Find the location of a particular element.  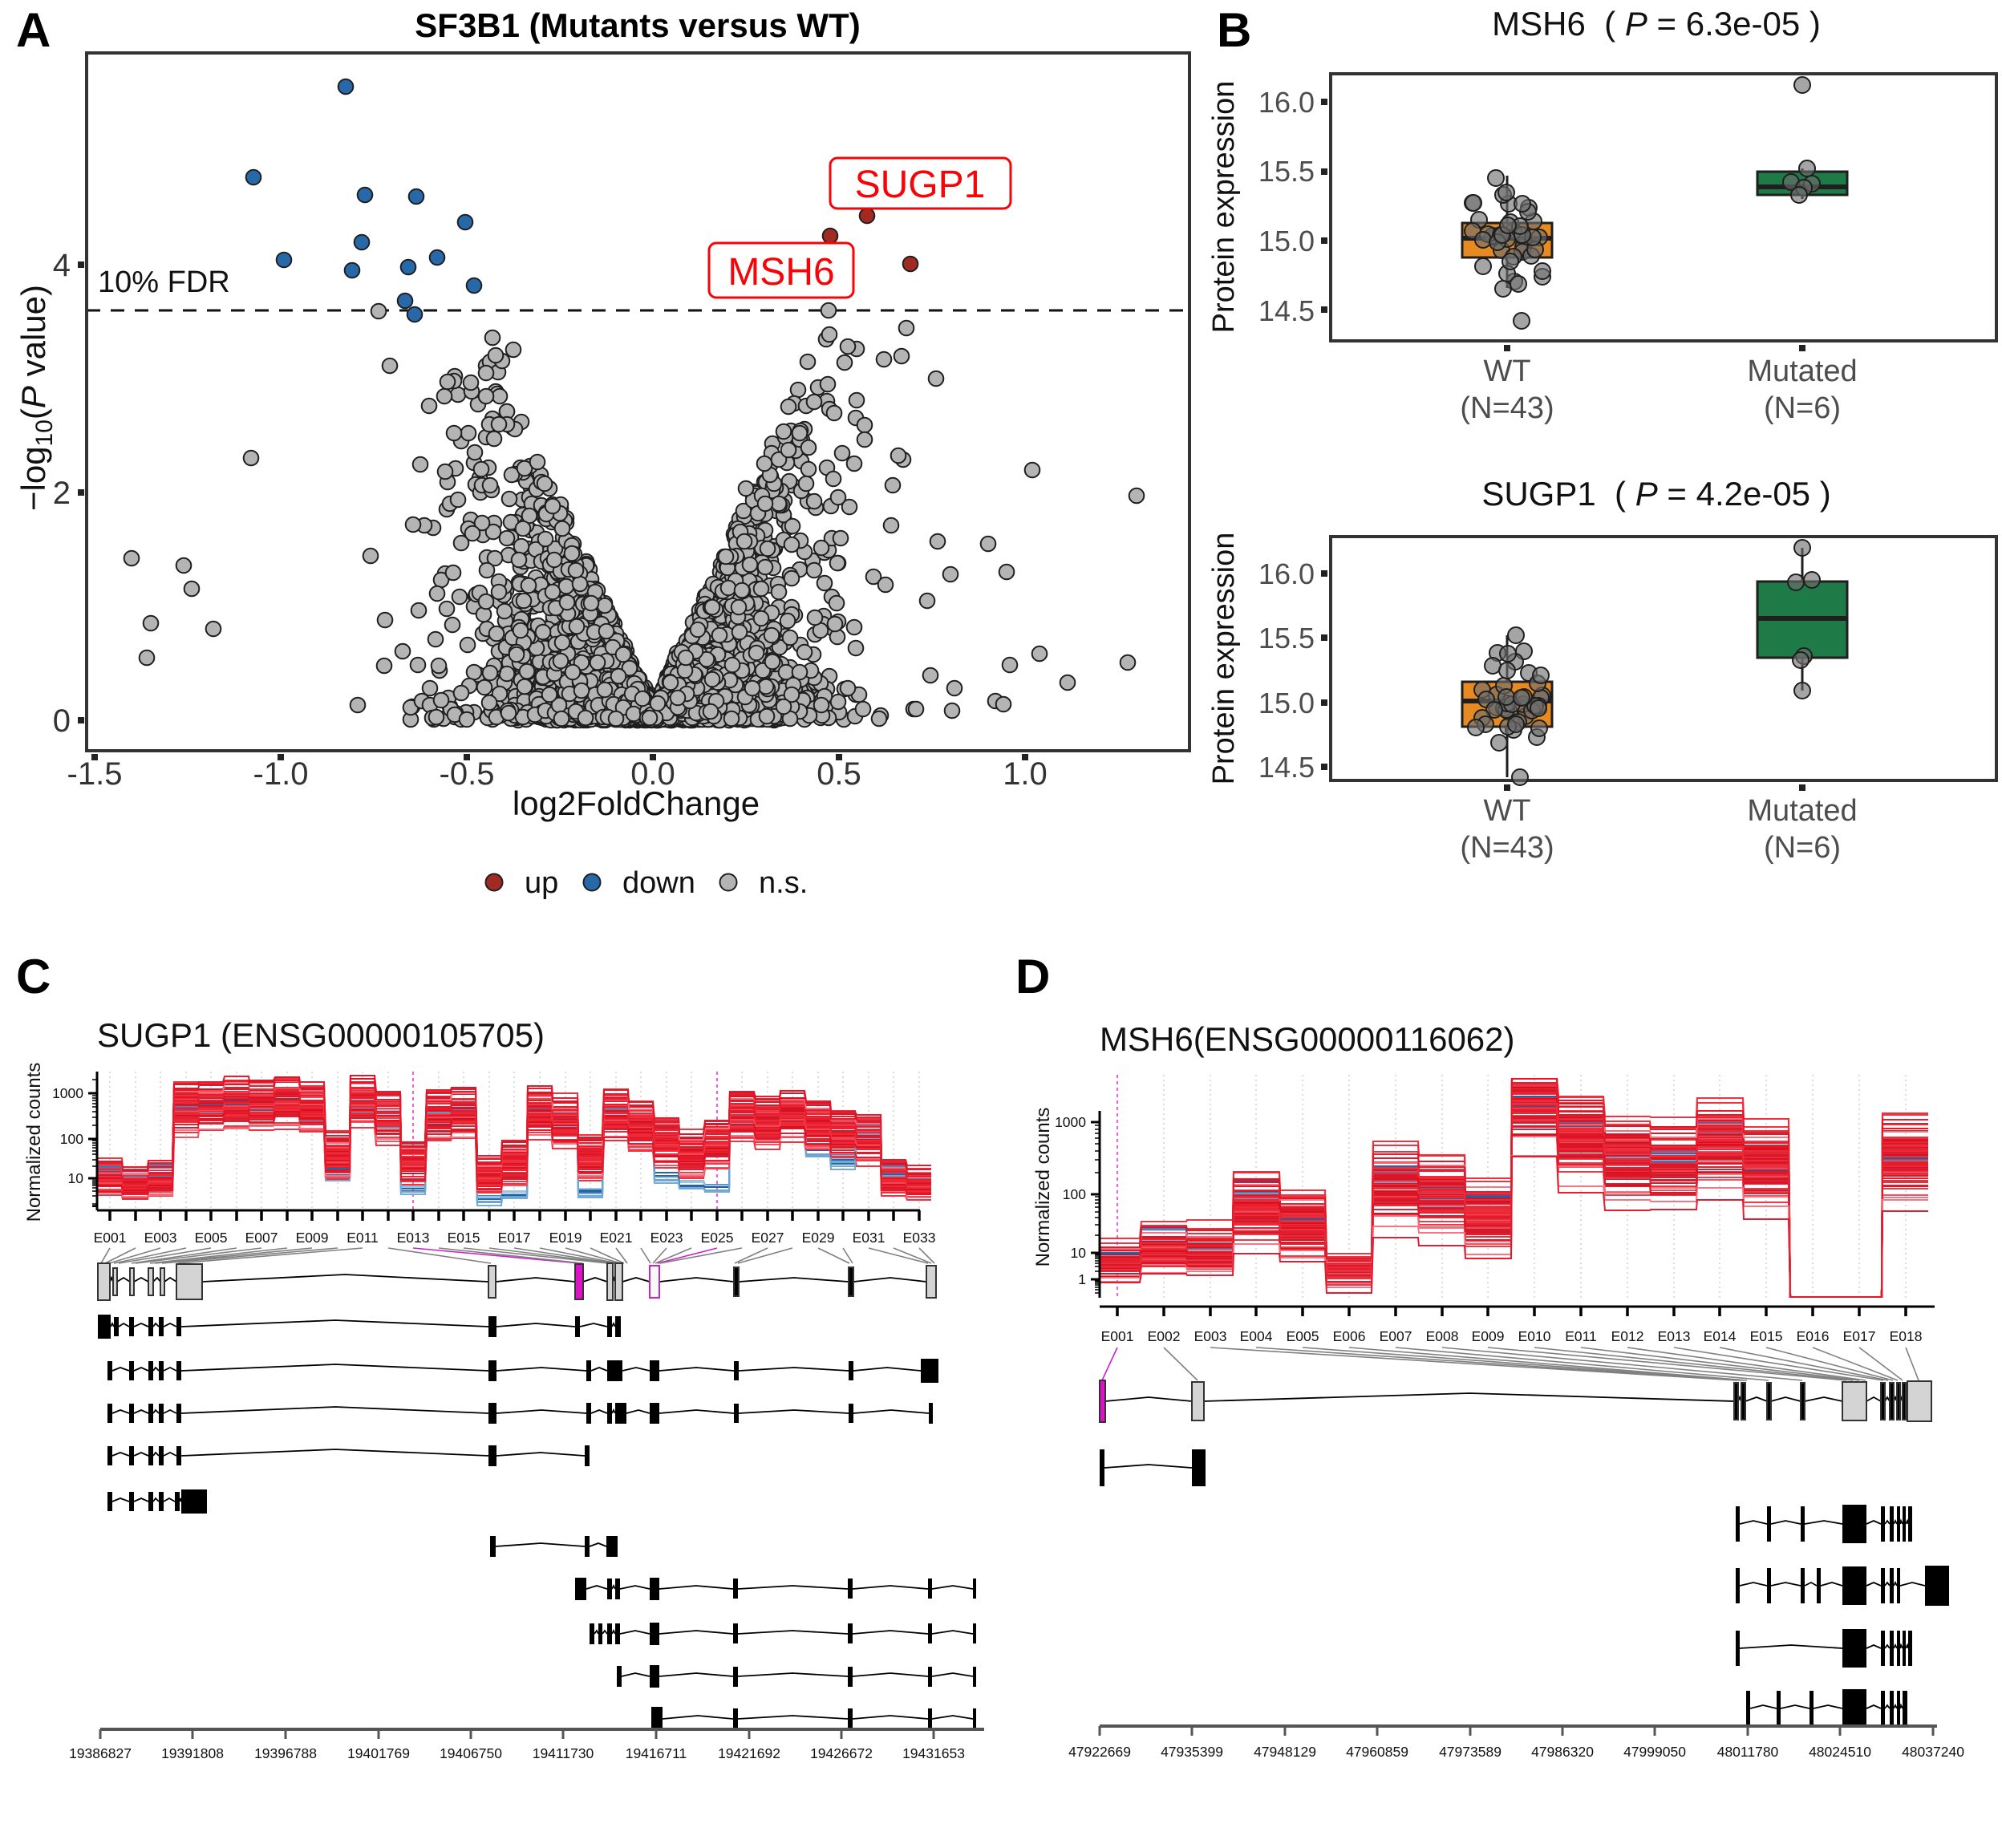

svg-text: 19411730 is located at coordinates (563, 1753).